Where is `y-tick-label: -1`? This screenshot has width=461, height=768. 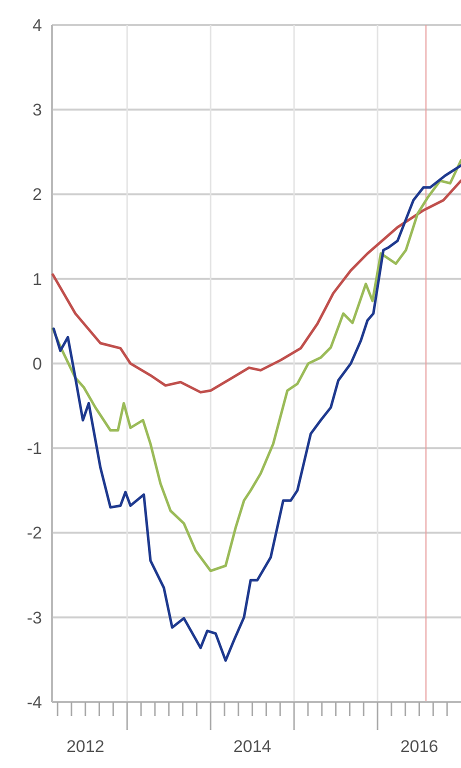 y-tick-label: -1 is located at coordinates (34, 448).